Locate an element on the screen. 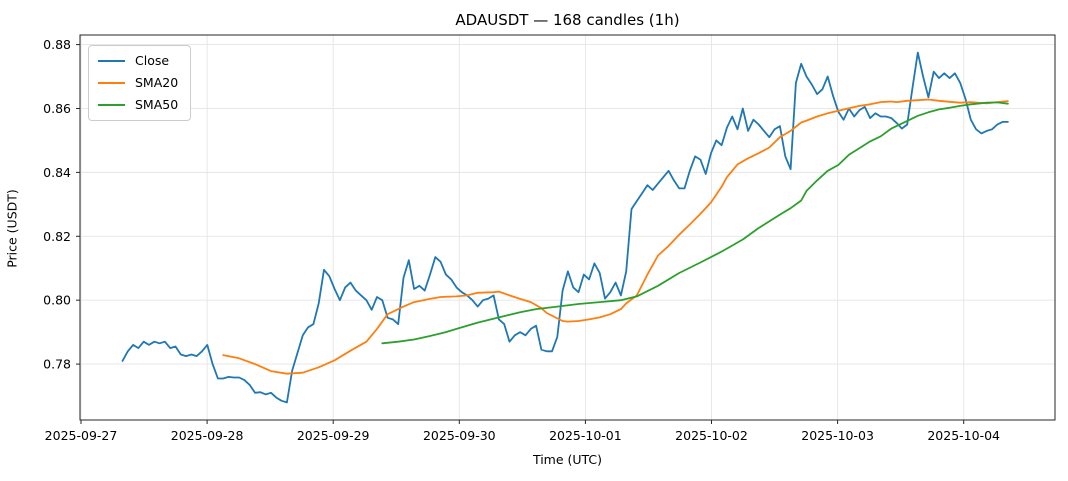 This screenshot has width=1068, height=481. sma50-line-swatch is located at coordinates (111, 105).